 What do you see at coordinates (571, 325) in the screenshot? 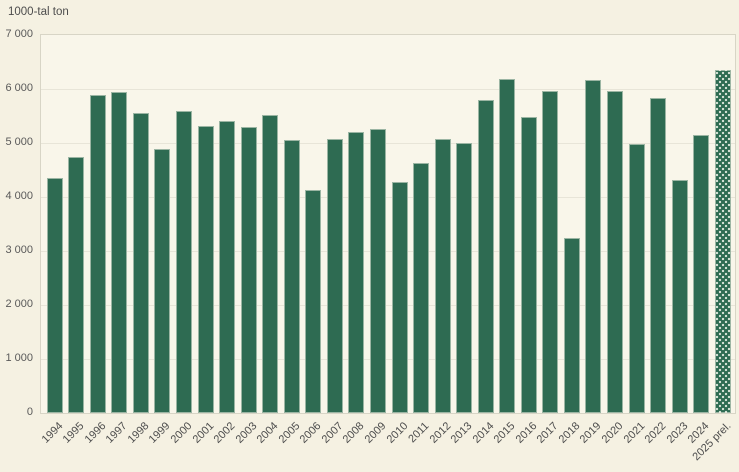
I see `bar-2018` at bounding box center [571, 325].